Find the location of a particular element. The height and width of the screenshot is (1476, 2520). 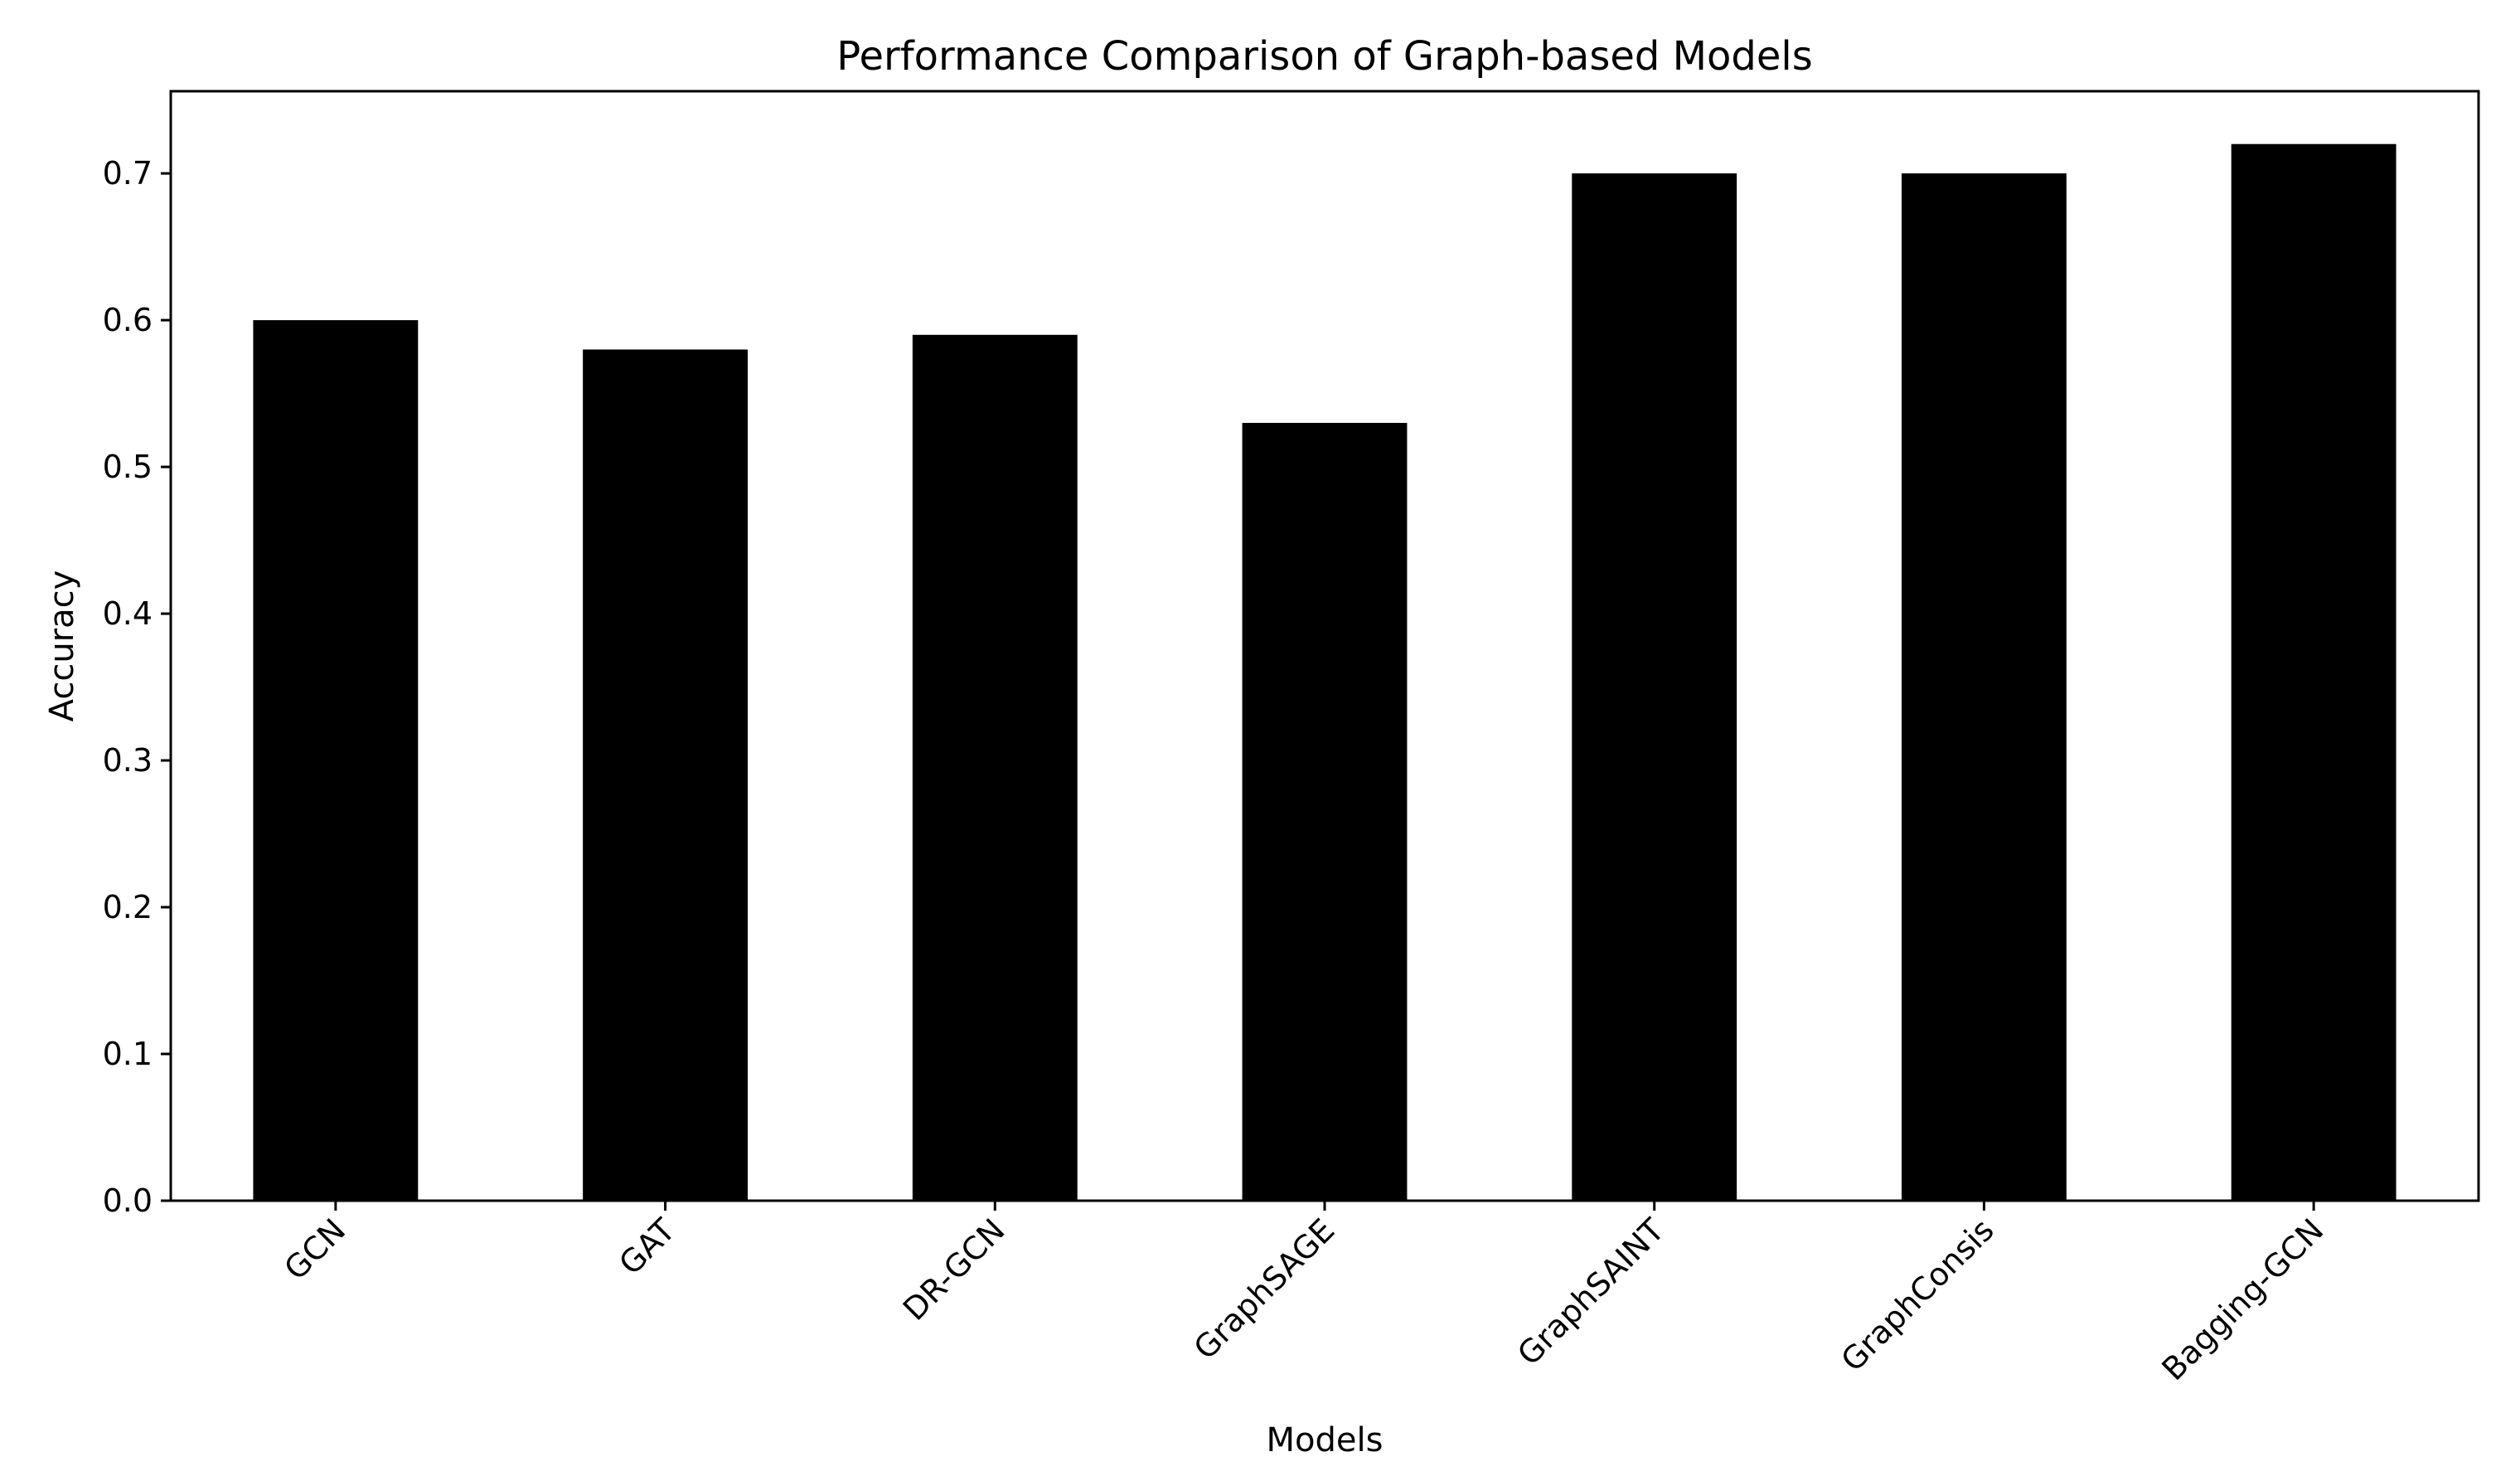

bar-graphsage is located at coordinates (1325, 811).